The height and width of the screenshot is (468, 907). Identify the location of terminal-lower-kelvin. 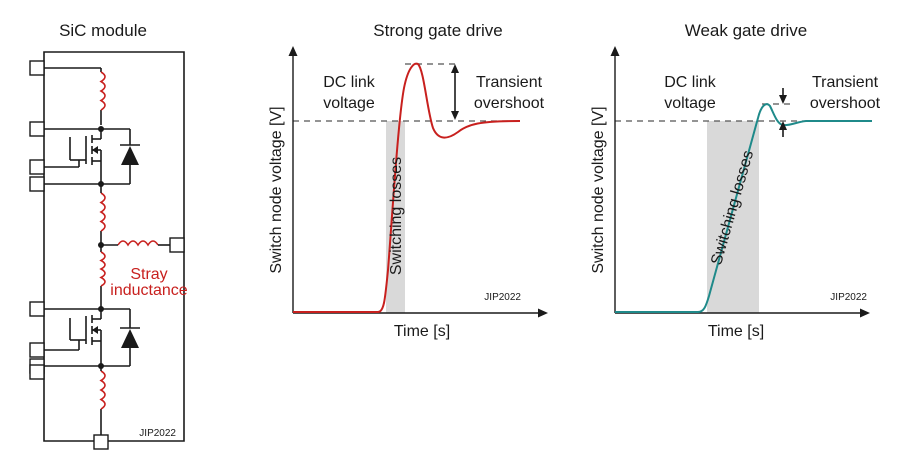
(37, 372).